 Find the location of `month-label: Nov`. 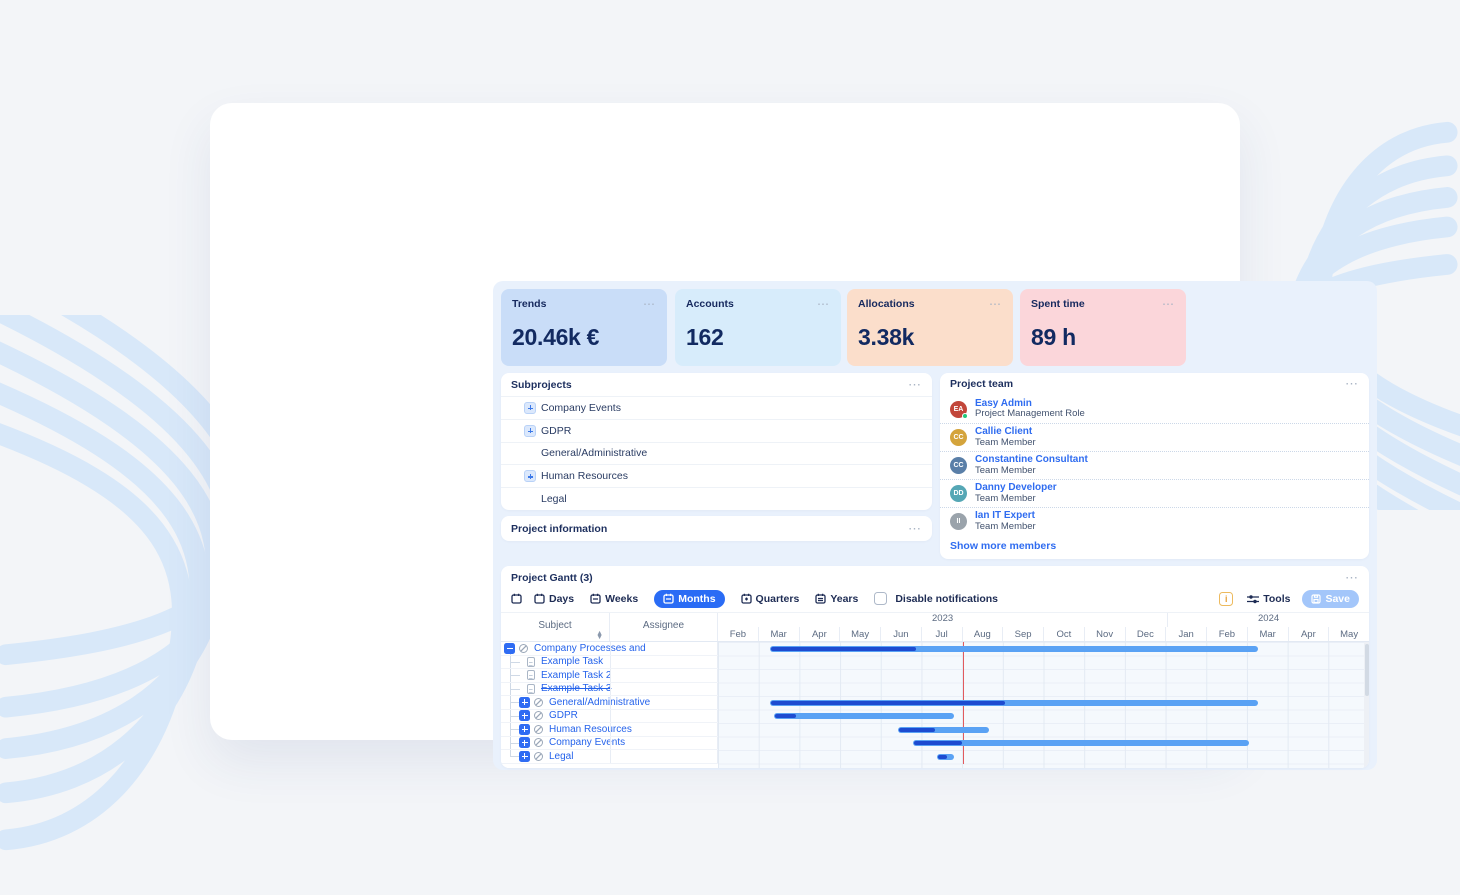

month-label: Nov is located at coordinates (1104, 634).